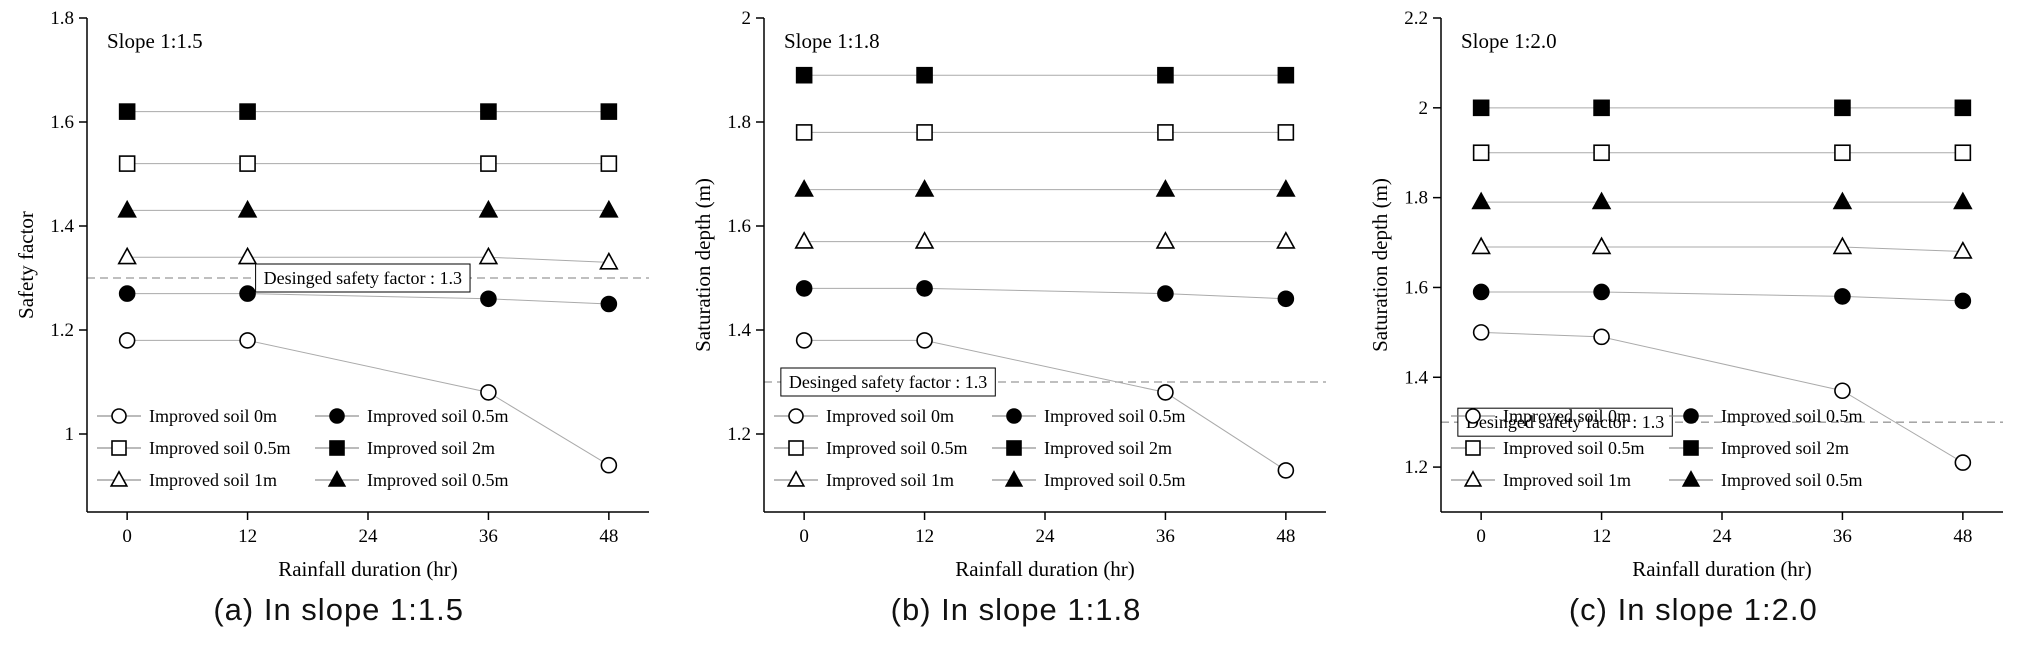 Image resolution: width=2032 pixels, height=668 pixels. What do you see at coordinates (26, 265) in the screenshot?
I see `y-axis-title: Safety factor` at bounding box center [26, 265].